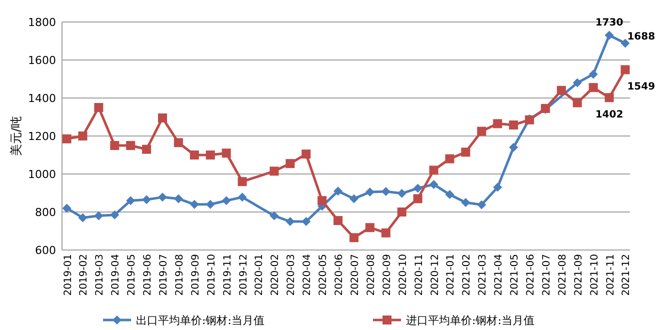 This screenshot has height=330, width=666. What do you see at coordinates (340, 275) in the screenshot?
I see `x-tick-label: 2020-06` at bounding box center [340, 275].